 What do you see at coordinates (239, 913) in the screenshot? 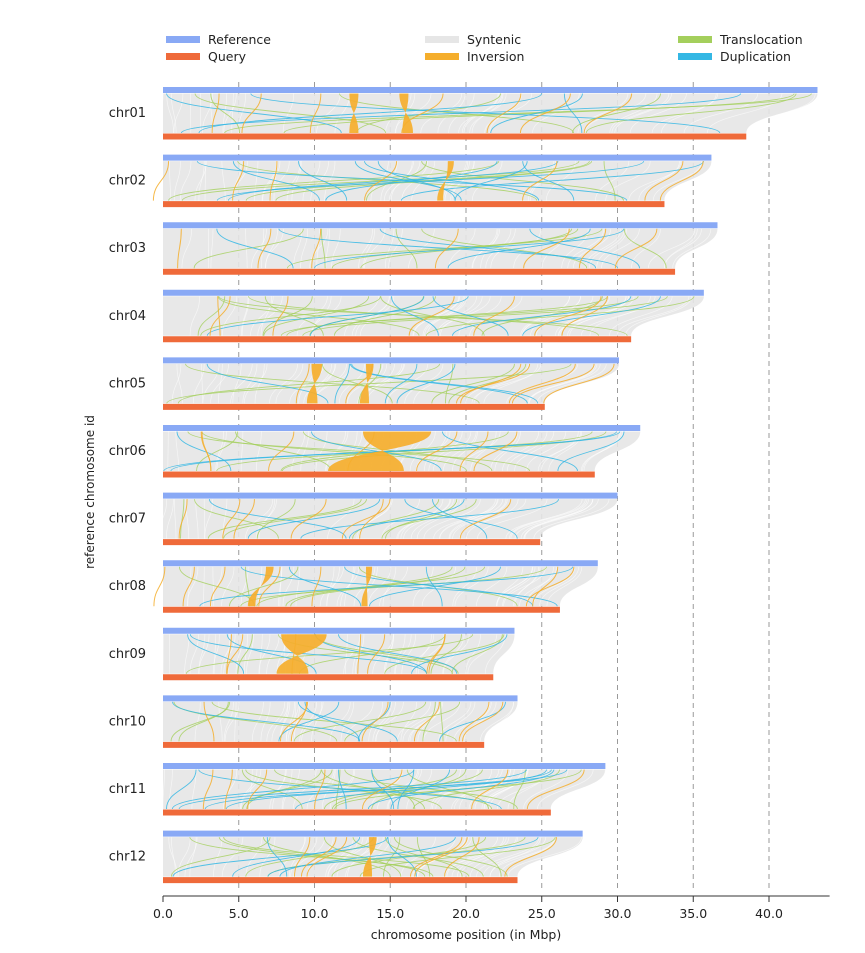
I see `x-tick-label: 5.0` at bounding box center [239, 913].